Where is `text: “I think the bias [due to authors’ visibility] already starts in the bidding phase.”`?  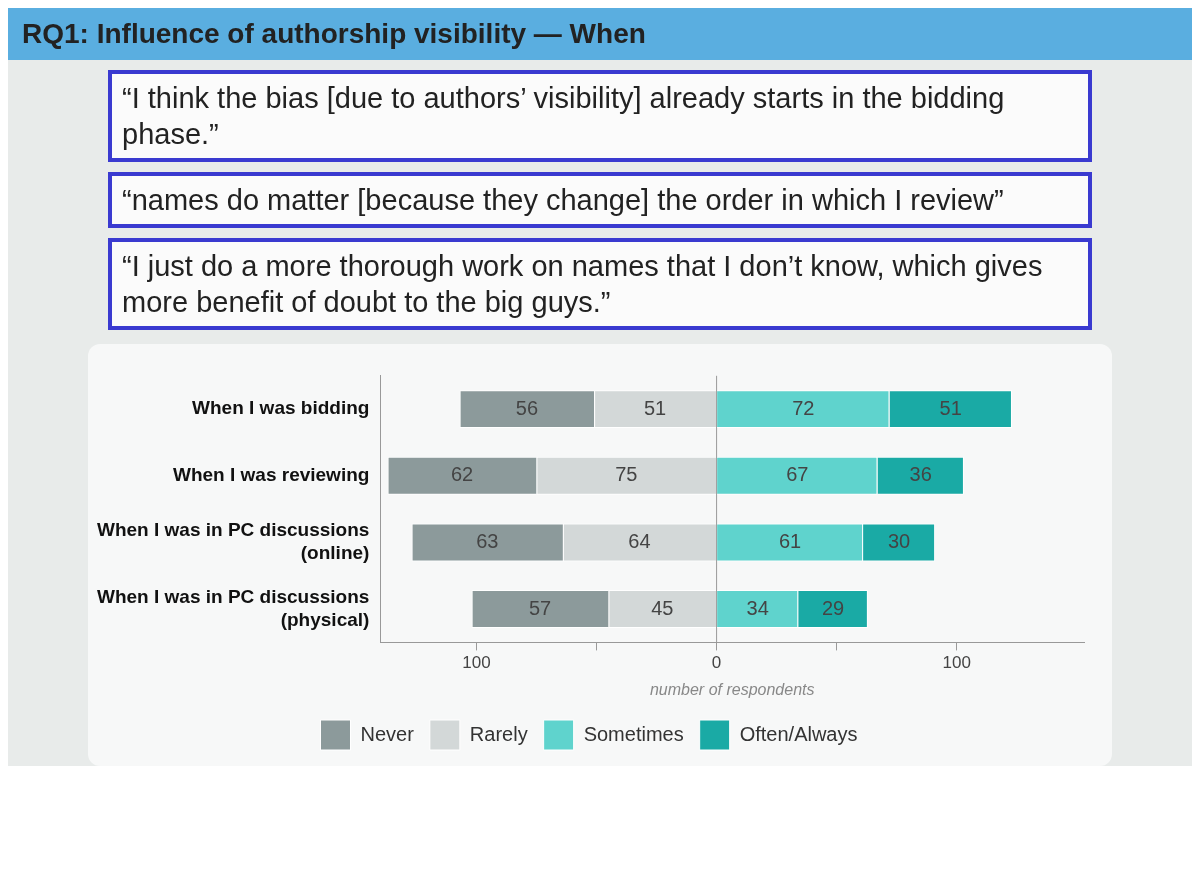
text: “I think the bias [due to authors’ visibility] already starts in the bidding phase.” is located at coordinates (600, 116).